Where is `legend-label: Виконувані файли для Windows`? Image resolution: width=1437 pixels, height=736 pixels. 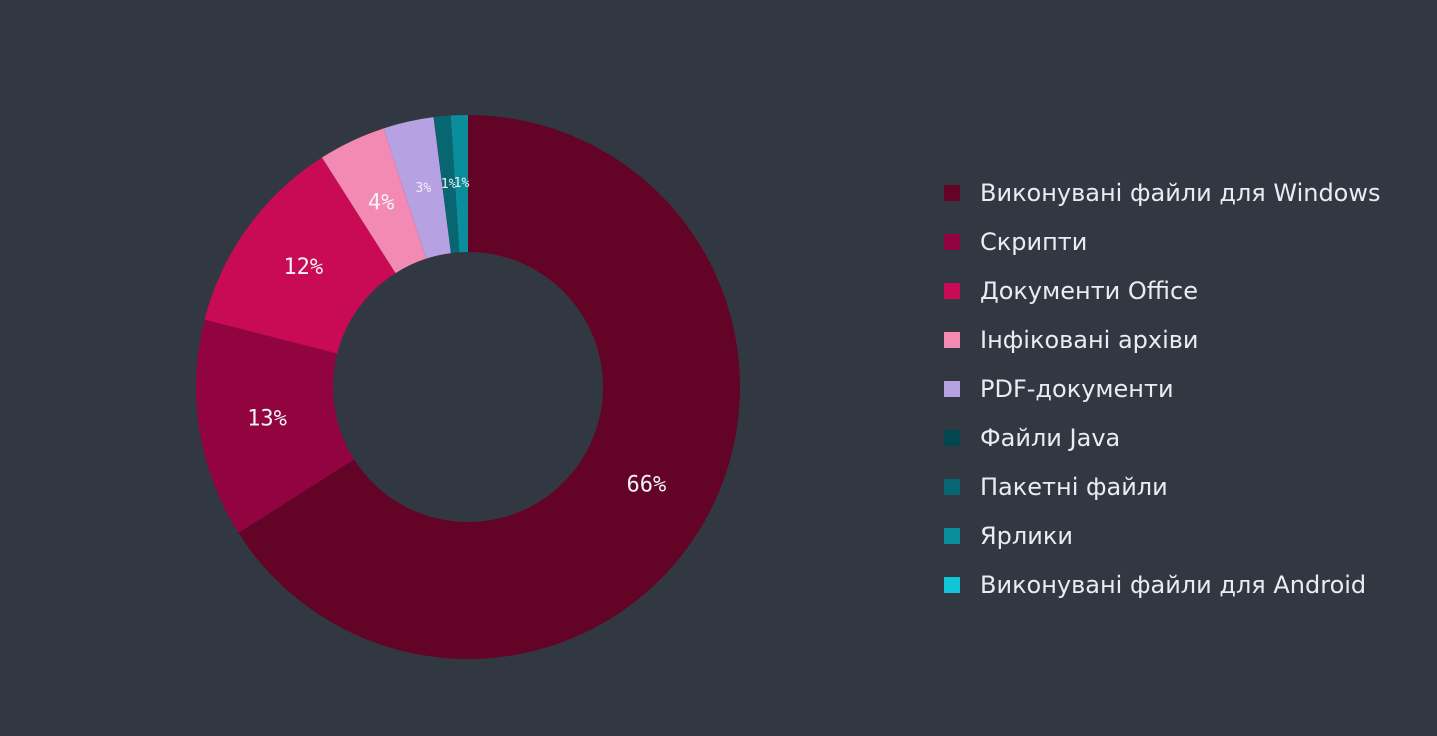 legend-label: Виконувані файли для Windows is located at coordinates (1180, 192).